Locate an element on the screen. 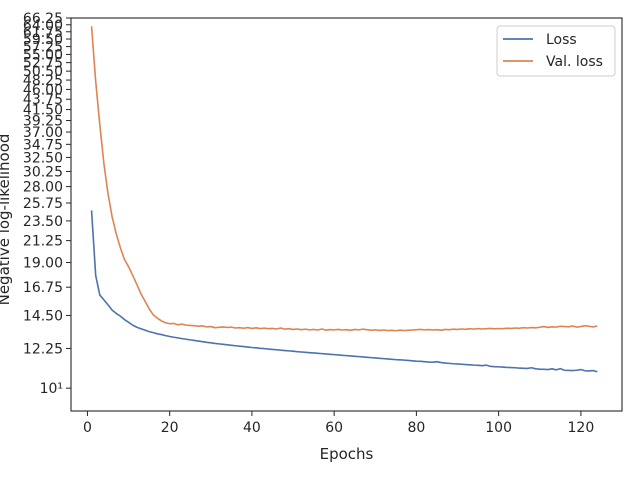 The height and width of the screenshot is (480, 640). x-axis-label: Epochs is located at coordinates (347, 454).